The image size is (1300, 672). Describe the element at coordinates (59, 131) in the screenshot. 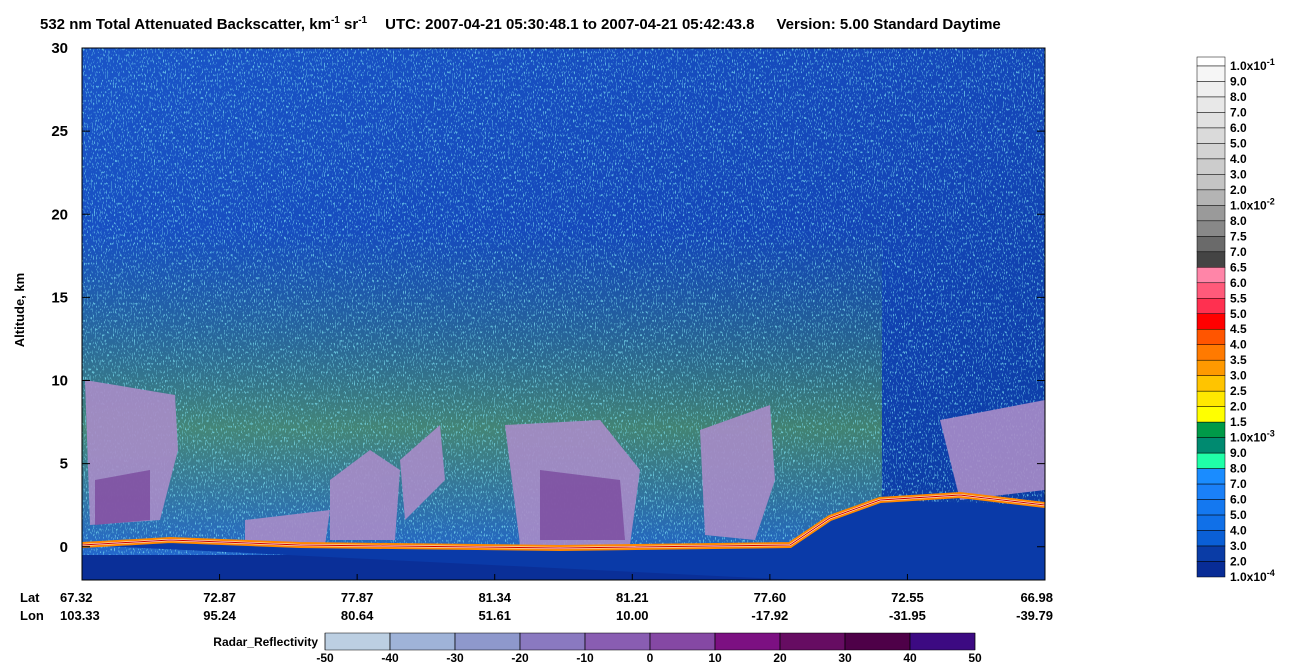

I see `y-tick-label: 25` at that location.